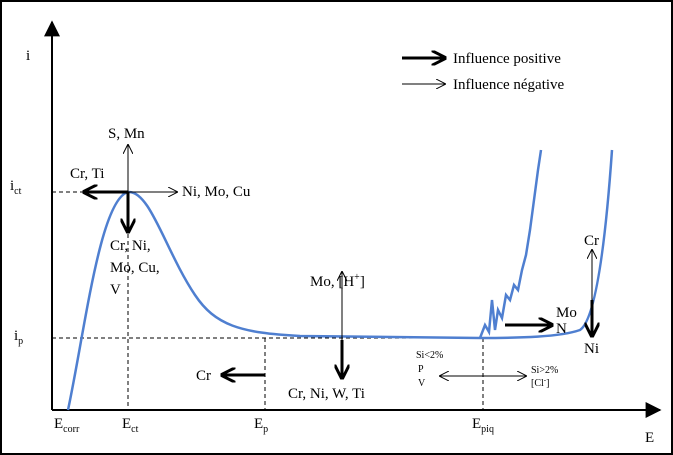  Describe the element at coordinates (67, 425) in the screenshot. I see `label-ecorr: Ecorr` at that location.